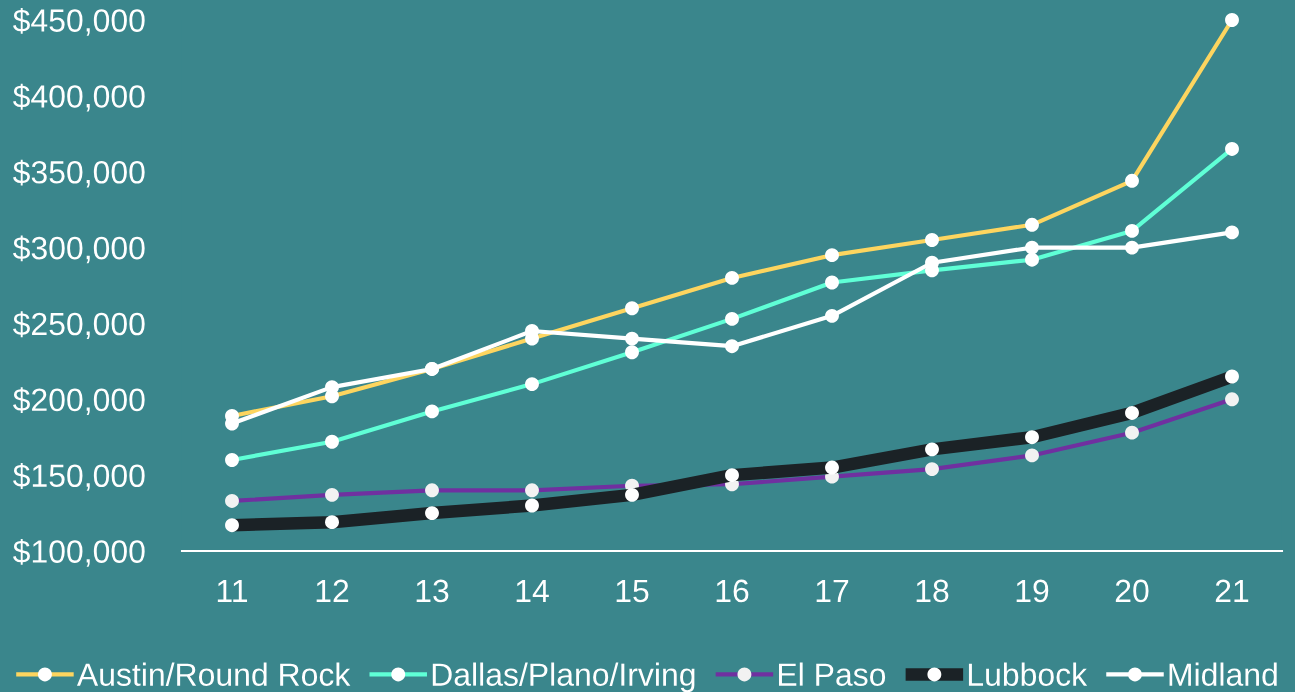 The height and width of the screenshot is (692, 1295). What do you see at coordinates (1232, 590) in the screenshot?
I see `x-tick-label: 21` at bounding box center [1232, 590].